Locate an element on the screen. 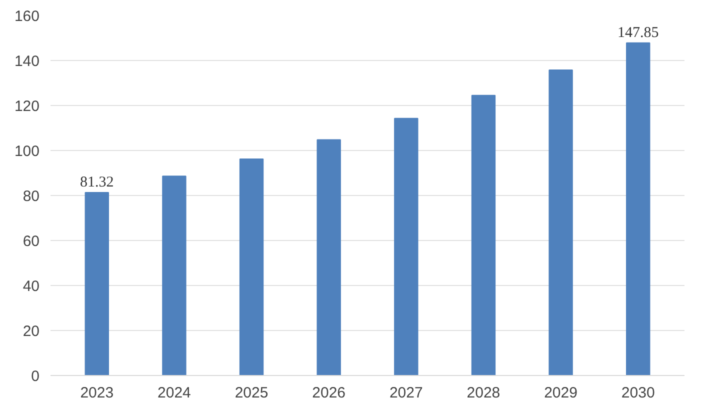 The width and height of the screenshot is (704, 400). y-tick-label: 140 is located at coordinates (27, 61).